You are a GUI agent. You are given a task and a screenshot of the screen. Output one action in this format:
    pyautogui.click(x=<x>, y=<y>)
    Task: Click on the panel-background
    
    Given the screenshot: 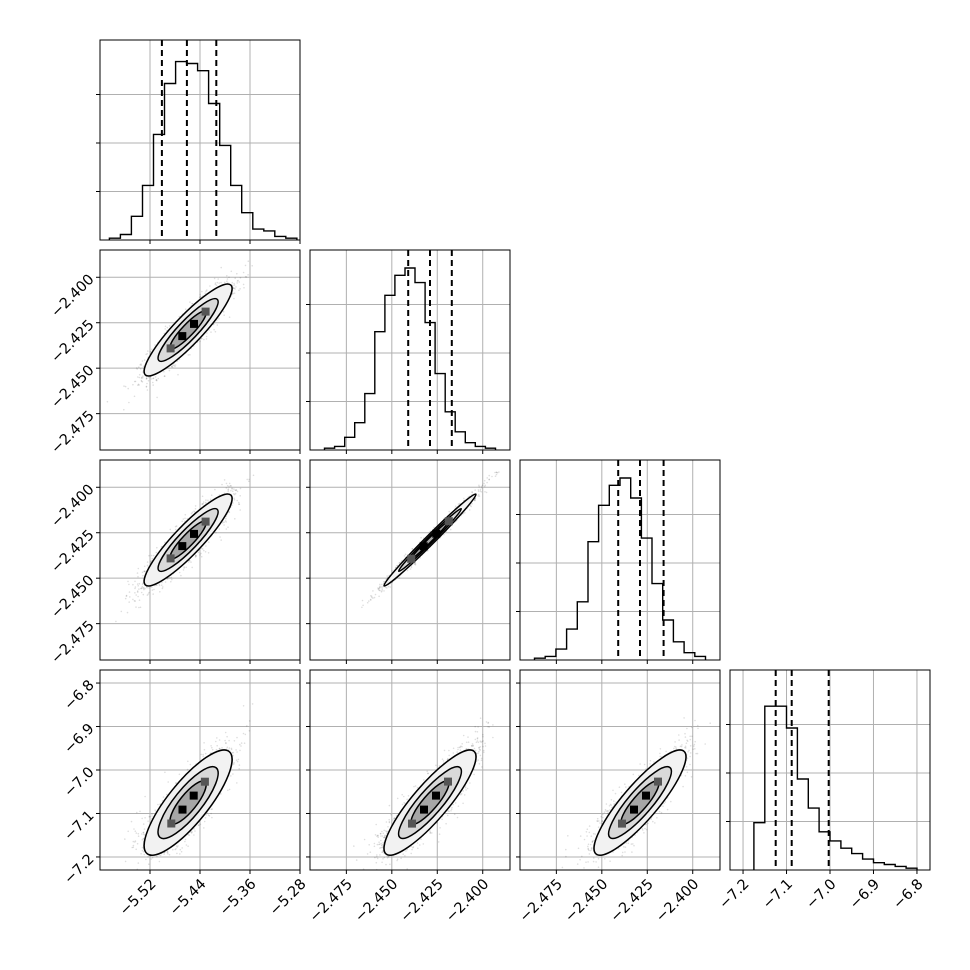 What is the action you would take?
    pyautogui.click(x=410, y=350)
    